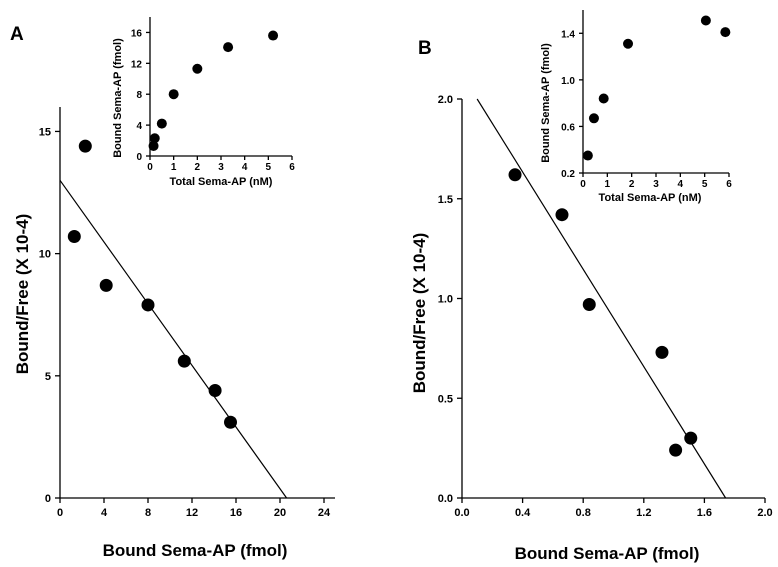 The width and height of the screenshot is (778, 567). What do you see at coordinates (198, 167) in the screenshot?
I see `panel-a-inset-x-tick-label: 2` at bounding box center [198, 167].